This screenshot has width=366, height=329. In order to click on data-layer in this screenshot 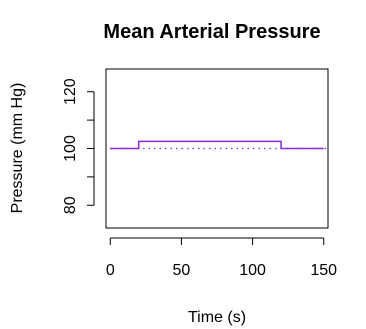, I will do `click(218, 145)`.